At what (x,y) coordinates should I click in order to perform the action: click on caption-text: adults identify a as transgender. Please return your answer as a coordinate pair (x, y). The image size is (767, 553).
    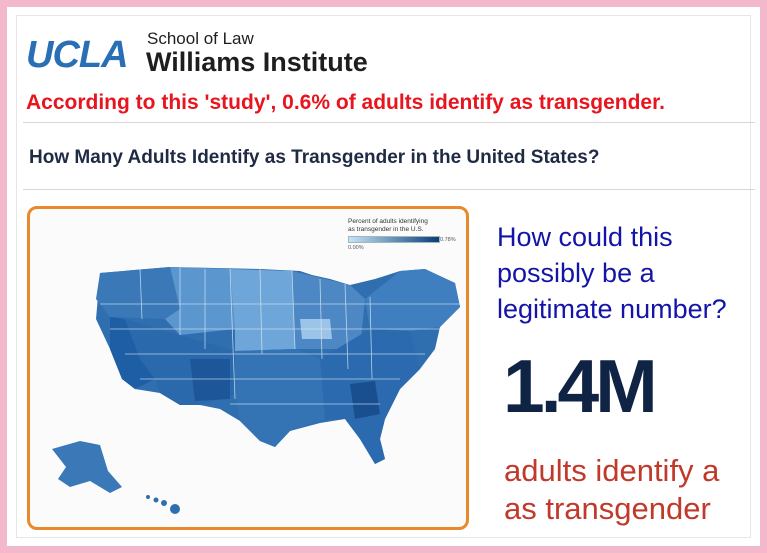
    Looking at the image, I should click on (623, 490).